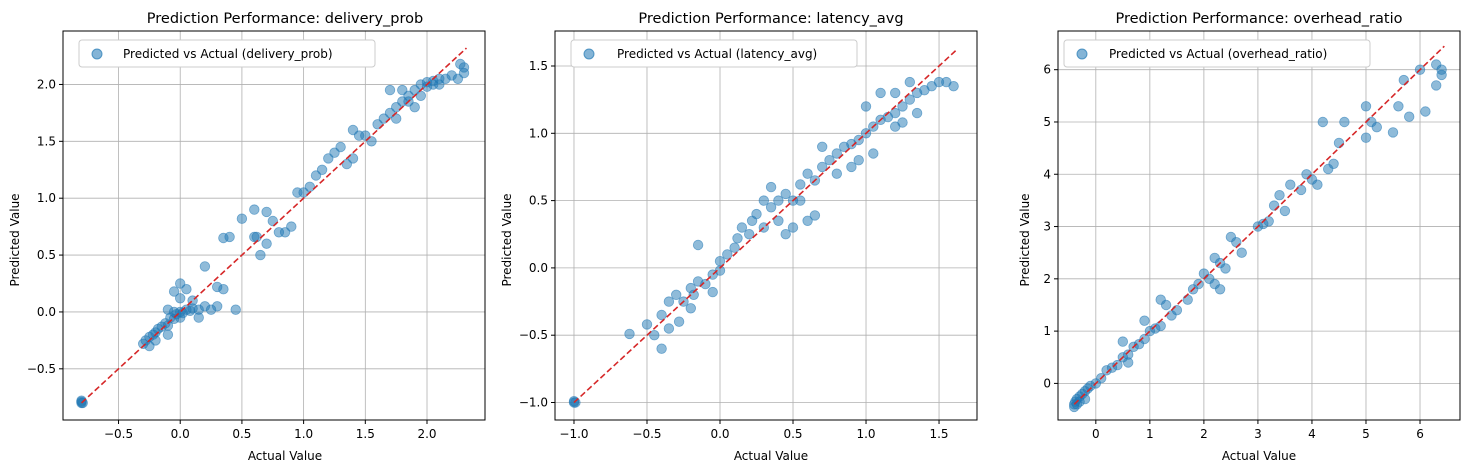  What do you see at coordinates (1312, 434) in the screenshot?
I see `x-tick-label: 4` at bounding box center [1312, 434].